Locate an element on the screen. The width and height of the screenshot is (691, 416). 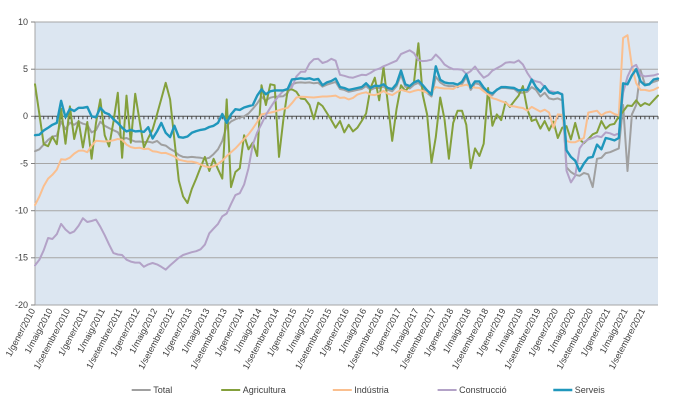
svg-text: 5 is located at coordinates (25, 69).